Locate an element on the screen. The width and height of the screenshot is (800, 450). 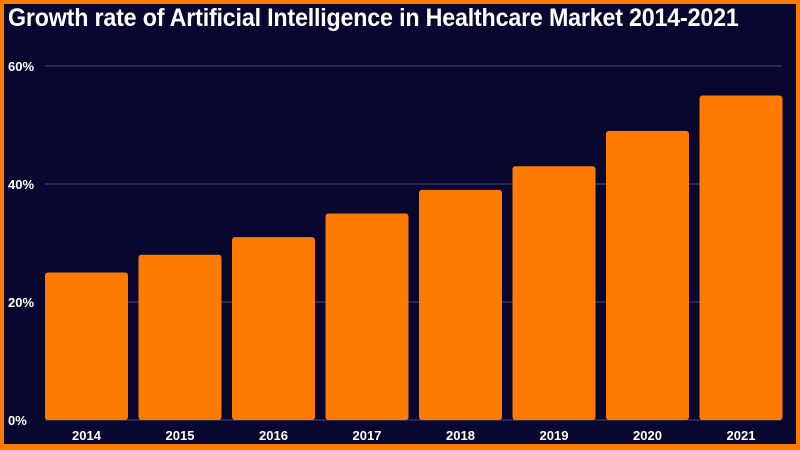
x-tick-label: 2017 is located at coordinates (367, 435).